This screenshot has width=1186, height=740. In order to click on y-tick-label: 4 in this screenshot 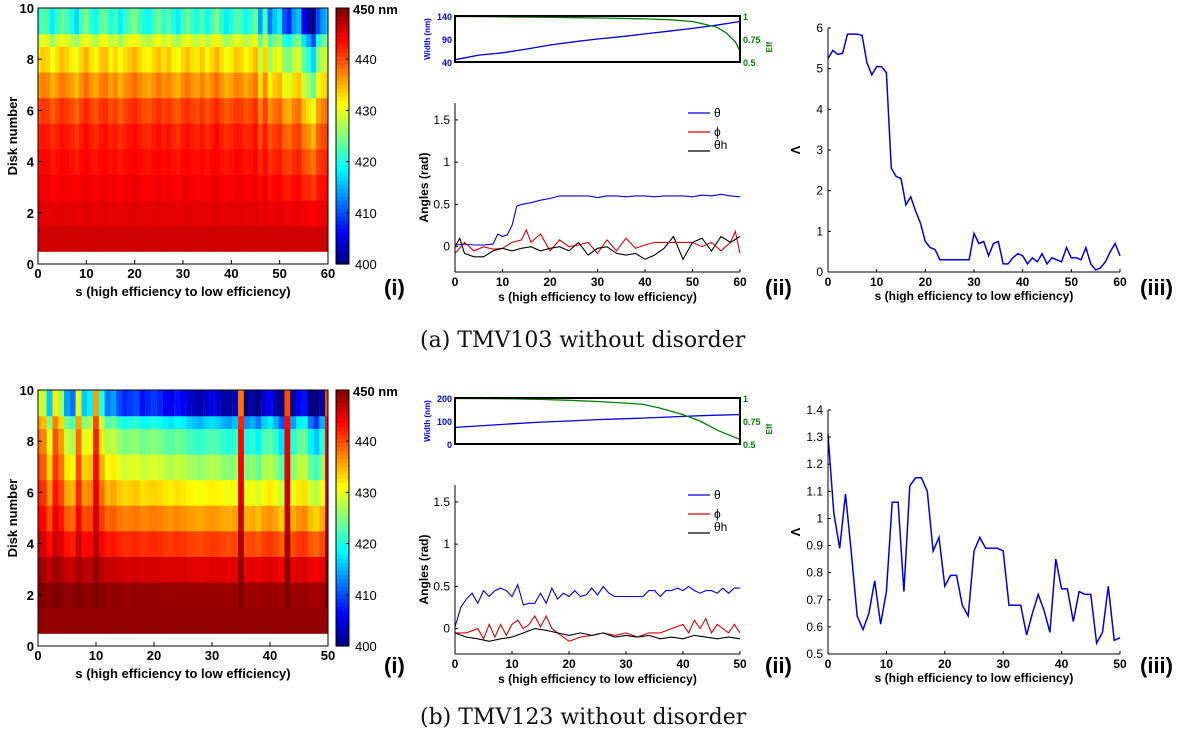, I will do `click(819, 109)`.